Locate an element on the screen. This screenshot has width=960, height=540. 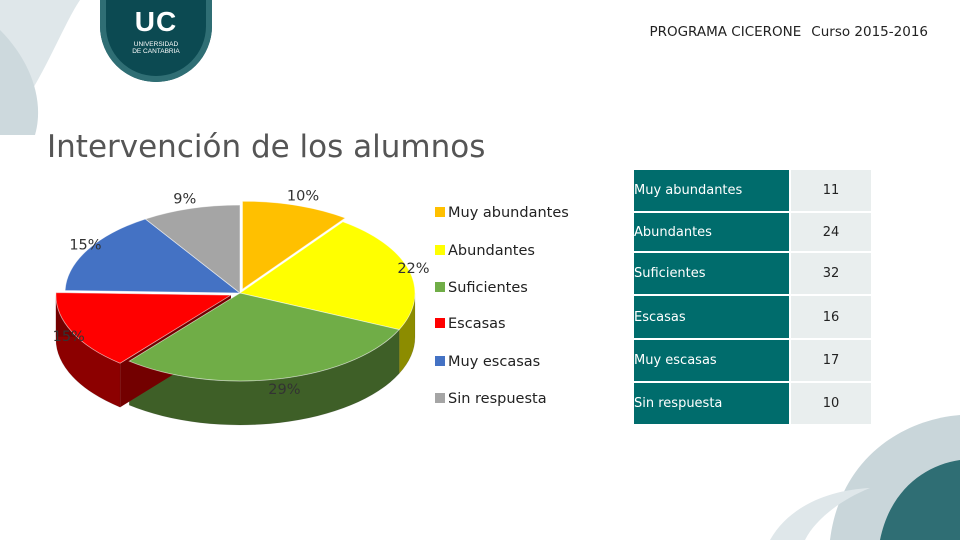
page-title: Intervención de los alumnos is located at coordinates (266, 146).